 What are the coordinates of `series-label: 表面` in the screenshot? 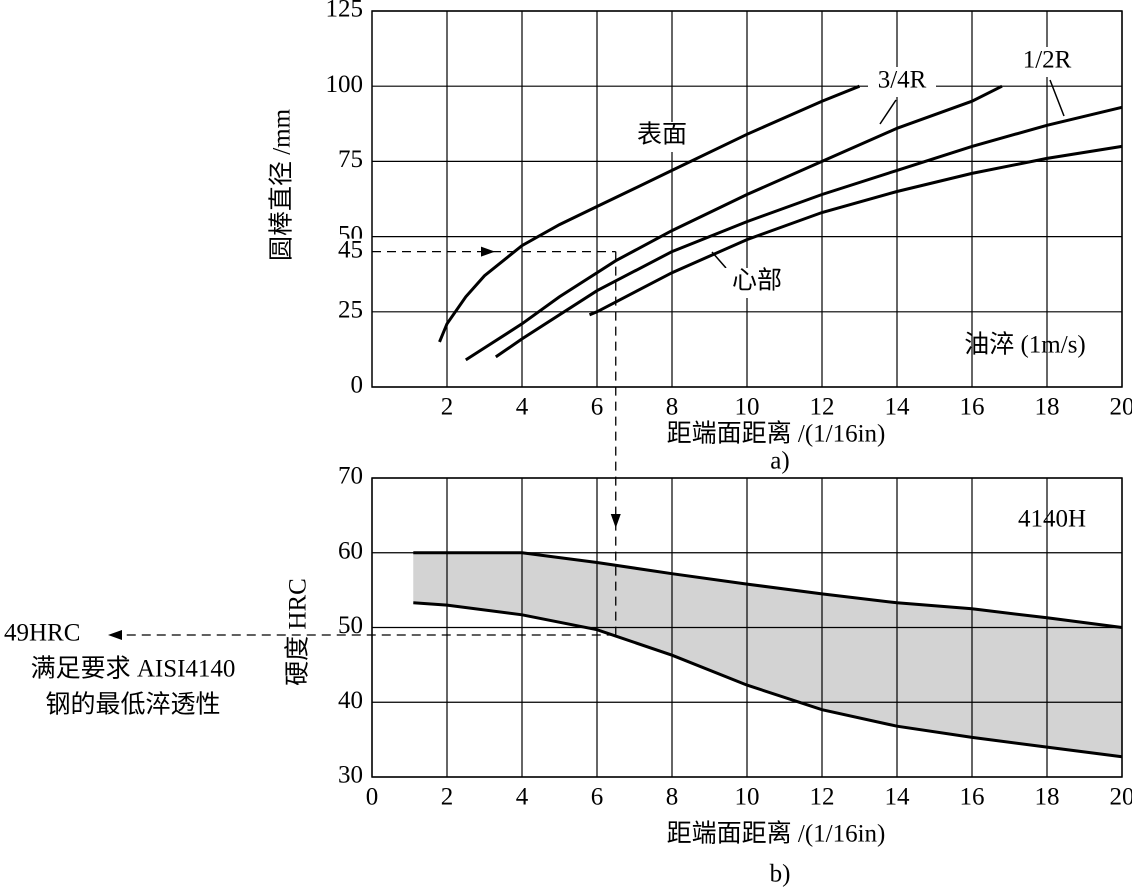 It's located at (662, 135).